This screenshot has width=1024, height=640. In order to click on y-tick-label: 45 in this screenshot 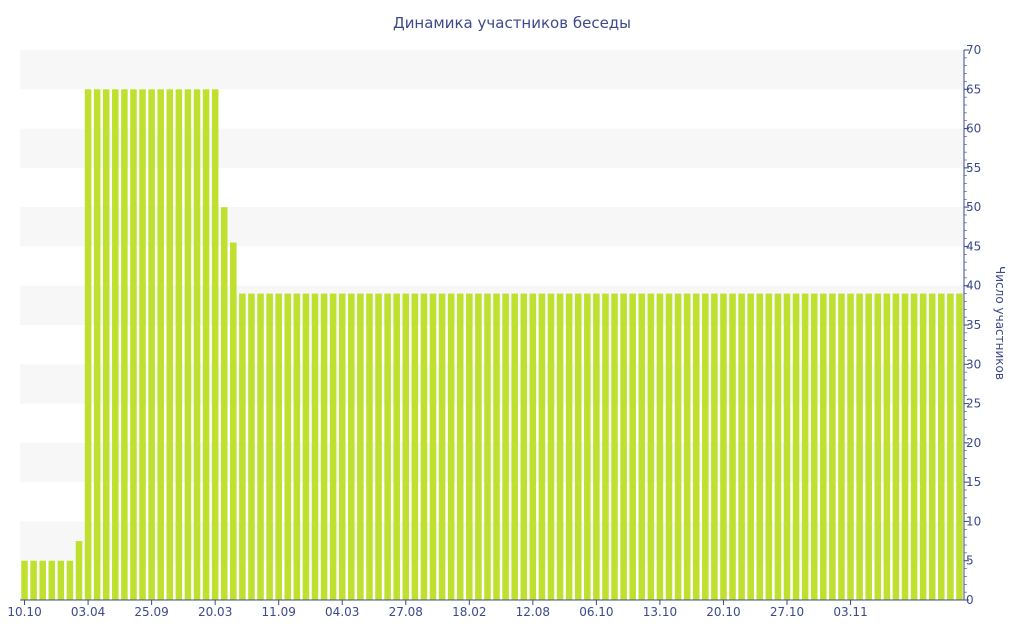, I will do `click(973, 246)`.